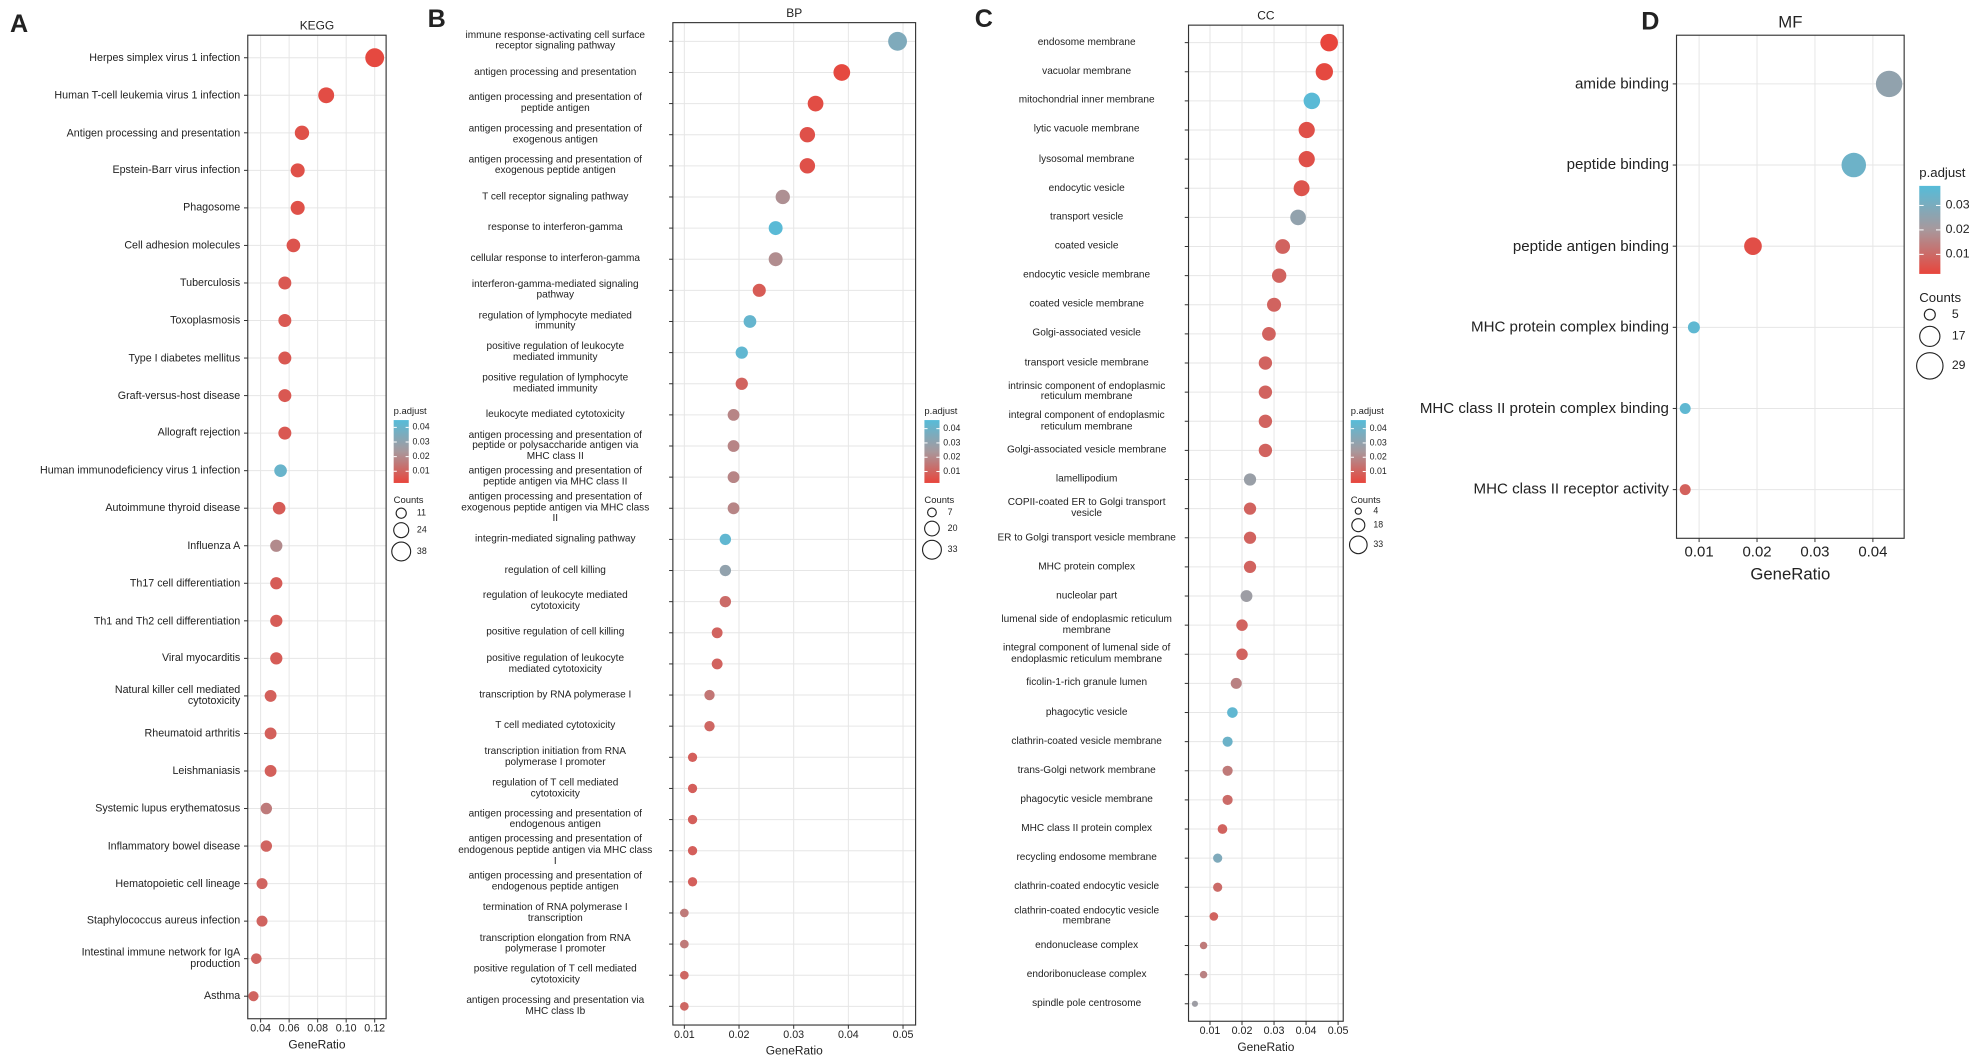 This screenshot has width=1972, height=1062. Describe the element at coordinates (19, 24) in the screenshot. I see `panel-letter: A` at that location.